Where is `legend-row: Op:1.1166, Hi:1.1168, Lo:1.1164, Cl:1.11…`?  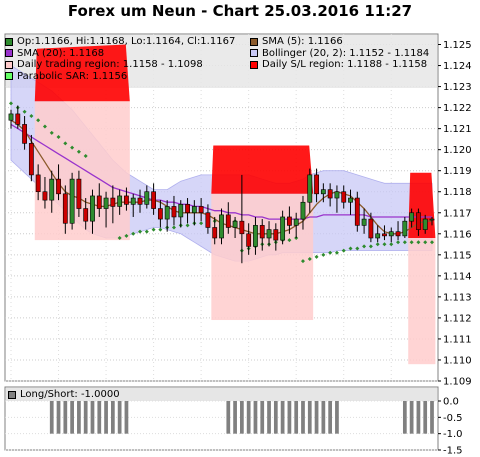
legend-row: Op:1.1166, Hi:1.1168, Lo:1.1164, Cl:1.11… is located at coordinates (222, 42).